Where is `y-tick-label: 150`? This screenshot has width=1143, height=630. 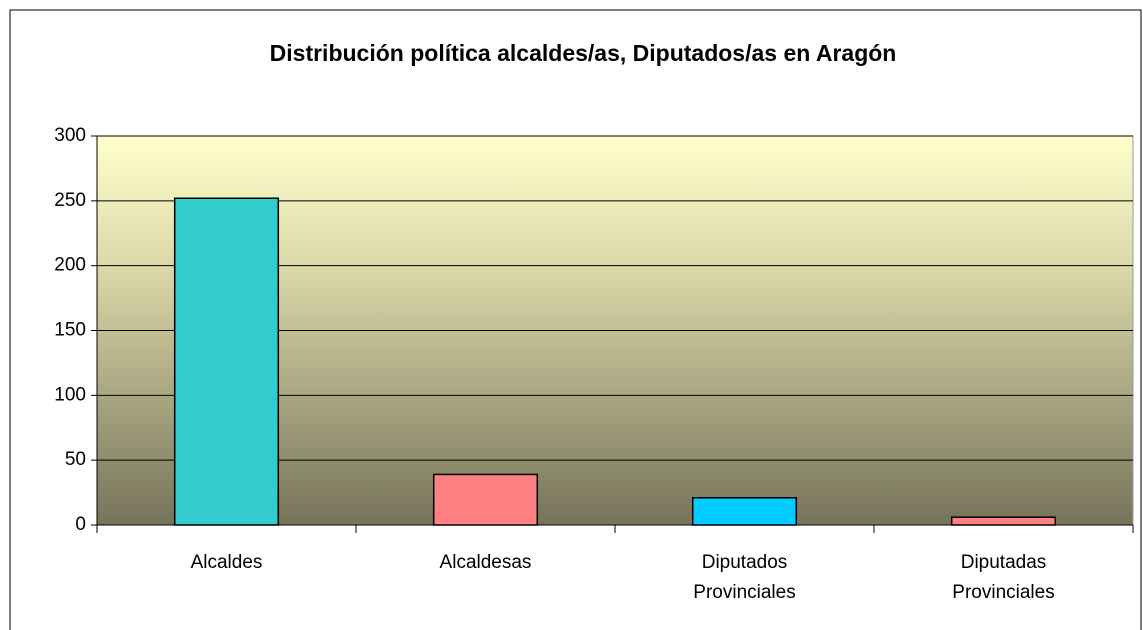
y-tick-label: 150 is located at coordinates (70, 330).